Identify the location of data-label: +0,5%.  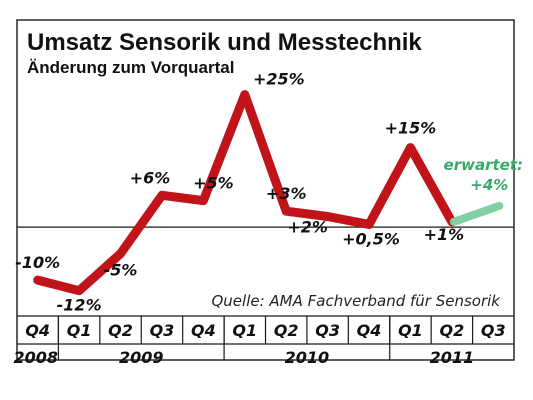
(371, 238).